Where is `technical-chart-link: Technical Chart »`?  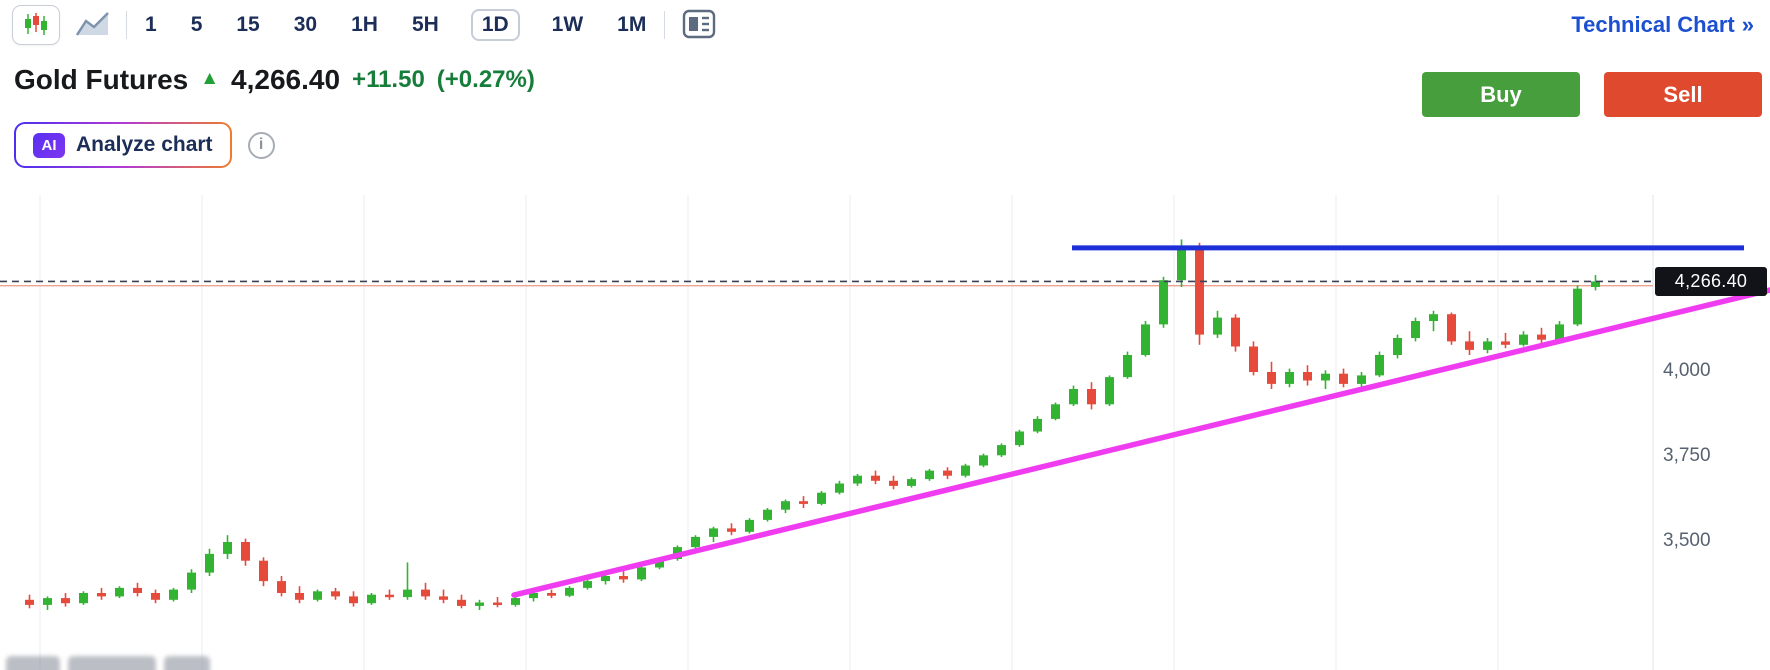 technical-chart-link: Technical Chart » is located at coordinates (1664, 25).